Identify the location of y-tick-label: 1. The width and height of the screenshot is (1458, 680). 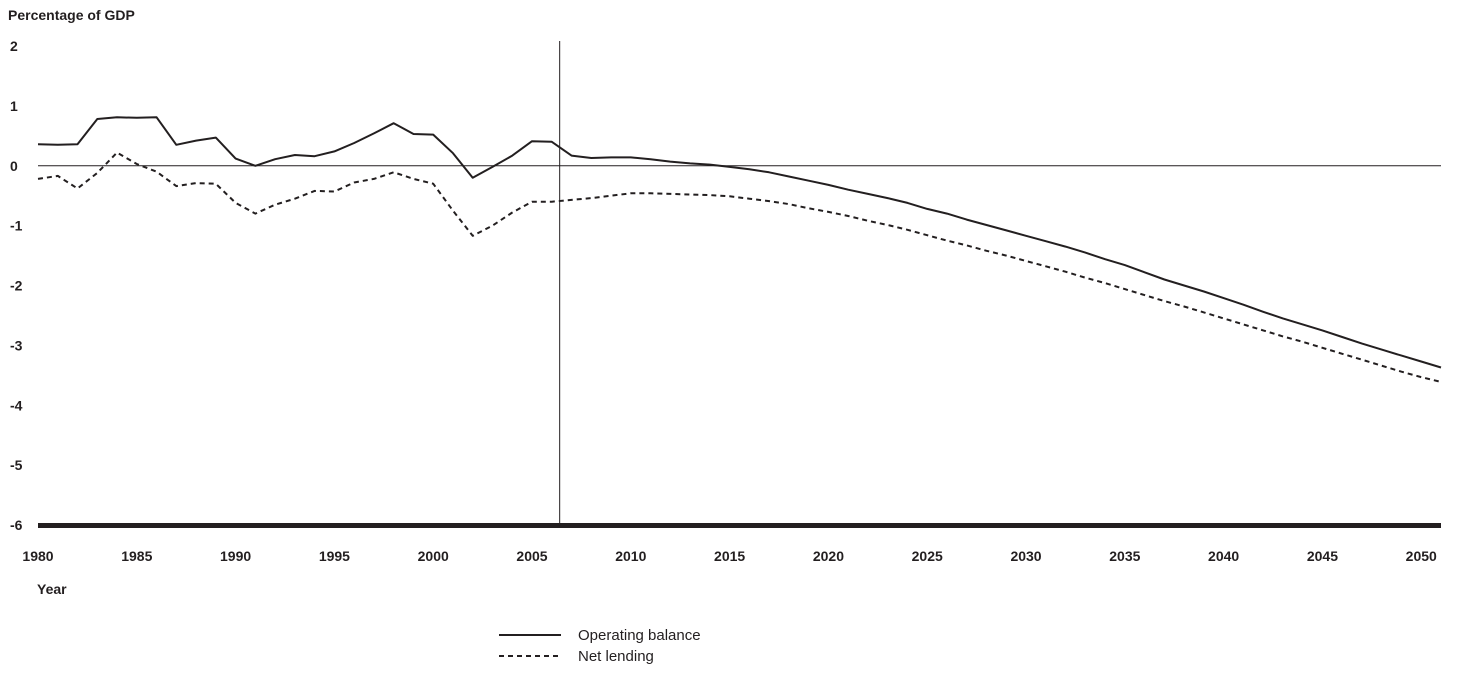
(14, 106).